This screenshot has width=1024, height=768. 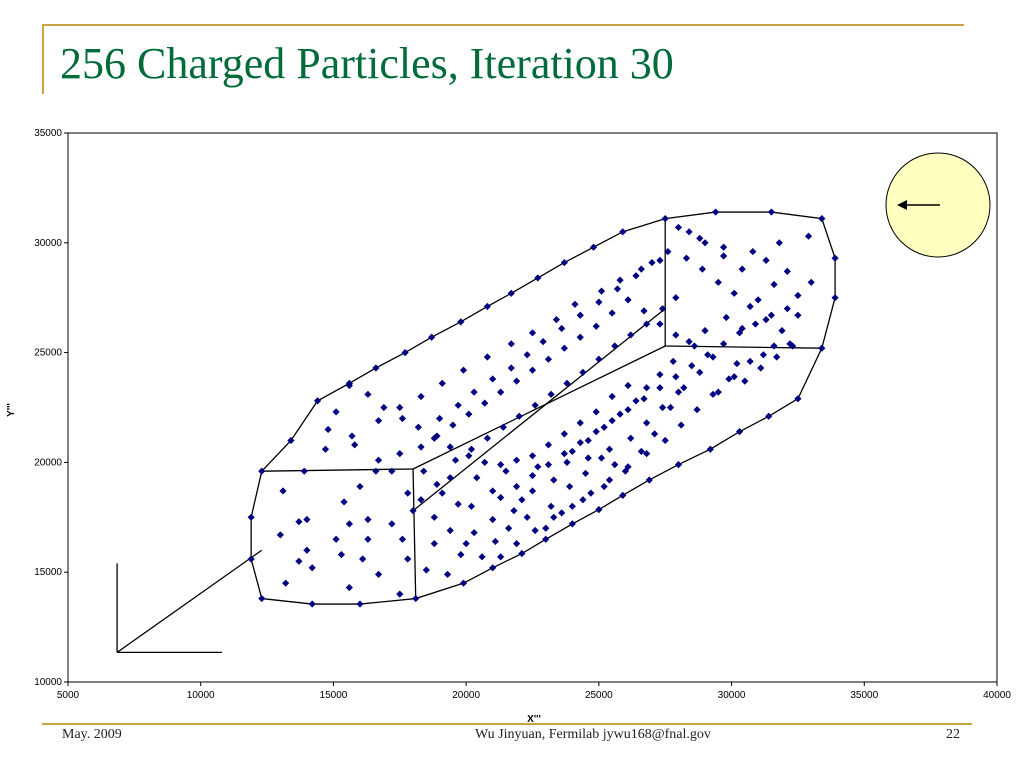 I want to click on y-tick-label: 35000, so click(x=48, y=133).